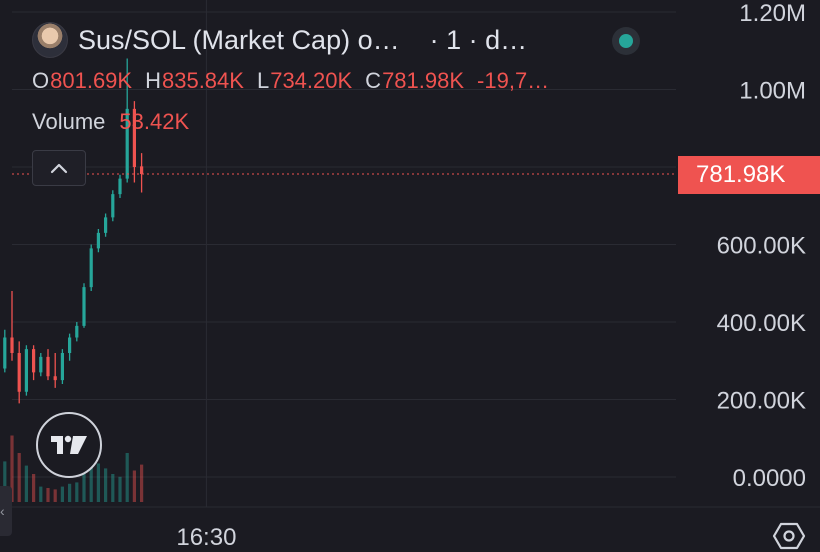 Image resolution: width=820 pixels, height=552 pixels. What do you see at coordinates (41, 80) in the screenshot?
I see `open-key: O` at bounding box center [41, 80].